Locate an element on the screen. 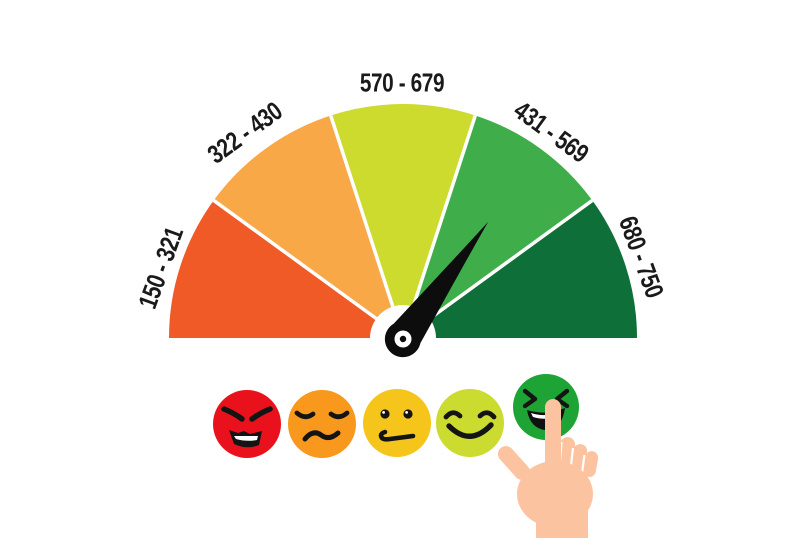 Image resolution: width=806 pixels, height=538 pixels. happy-eyes is located at coordinates (470, 415).